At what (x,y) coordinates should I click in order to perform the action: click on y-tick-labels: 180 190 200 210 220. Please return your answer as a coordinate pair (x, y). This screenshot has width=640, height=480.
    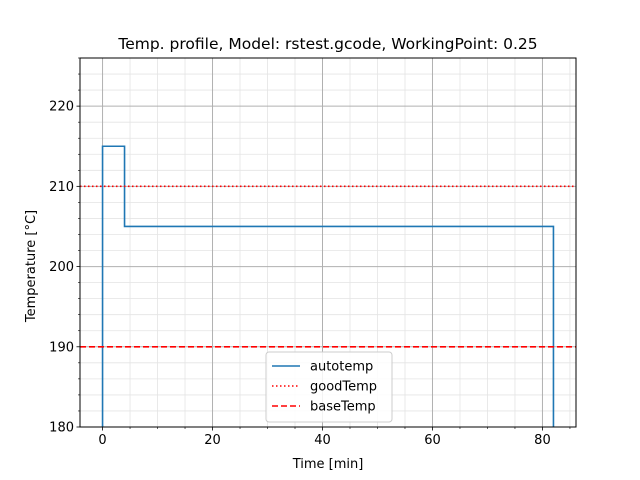
    Looking at the image, I should click on (61, 268).